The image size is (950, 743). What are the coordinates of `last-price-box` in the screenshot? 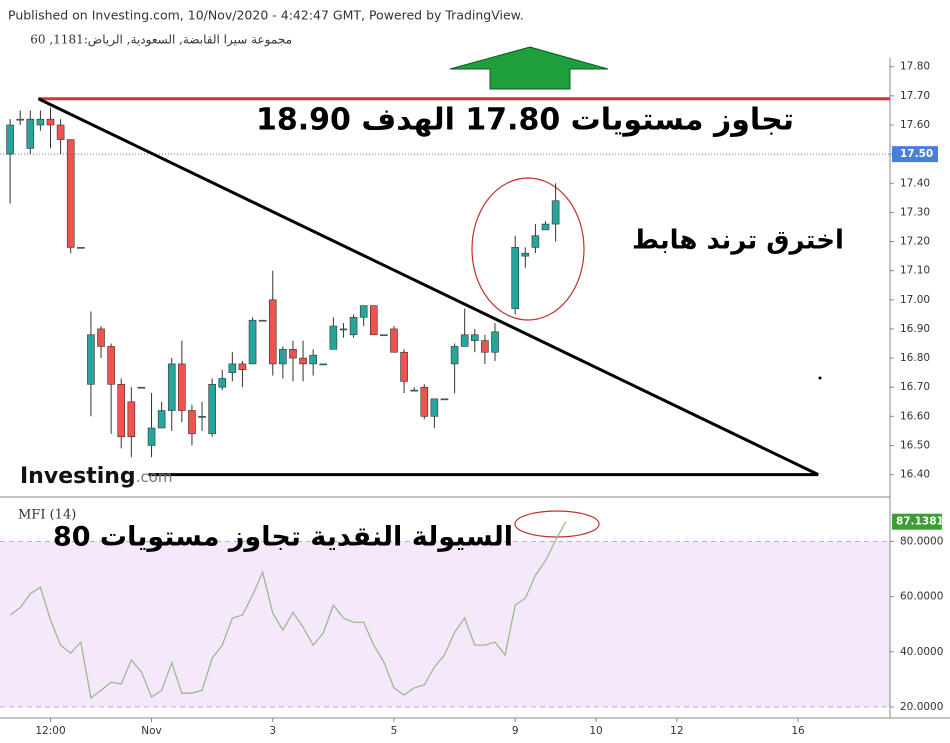 It's located at (915, 154).